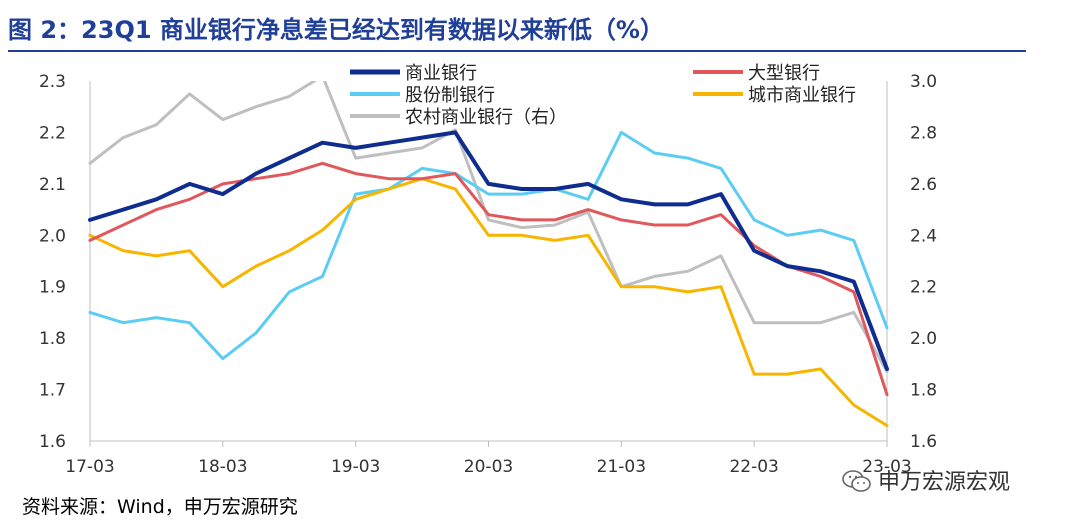 The height and width of the screenshot is (525, 1080). What do you see at coordinates (52, 236) in the screenshot?
I see `left-tick-label: 2.0` at bounding box center [52, 236].